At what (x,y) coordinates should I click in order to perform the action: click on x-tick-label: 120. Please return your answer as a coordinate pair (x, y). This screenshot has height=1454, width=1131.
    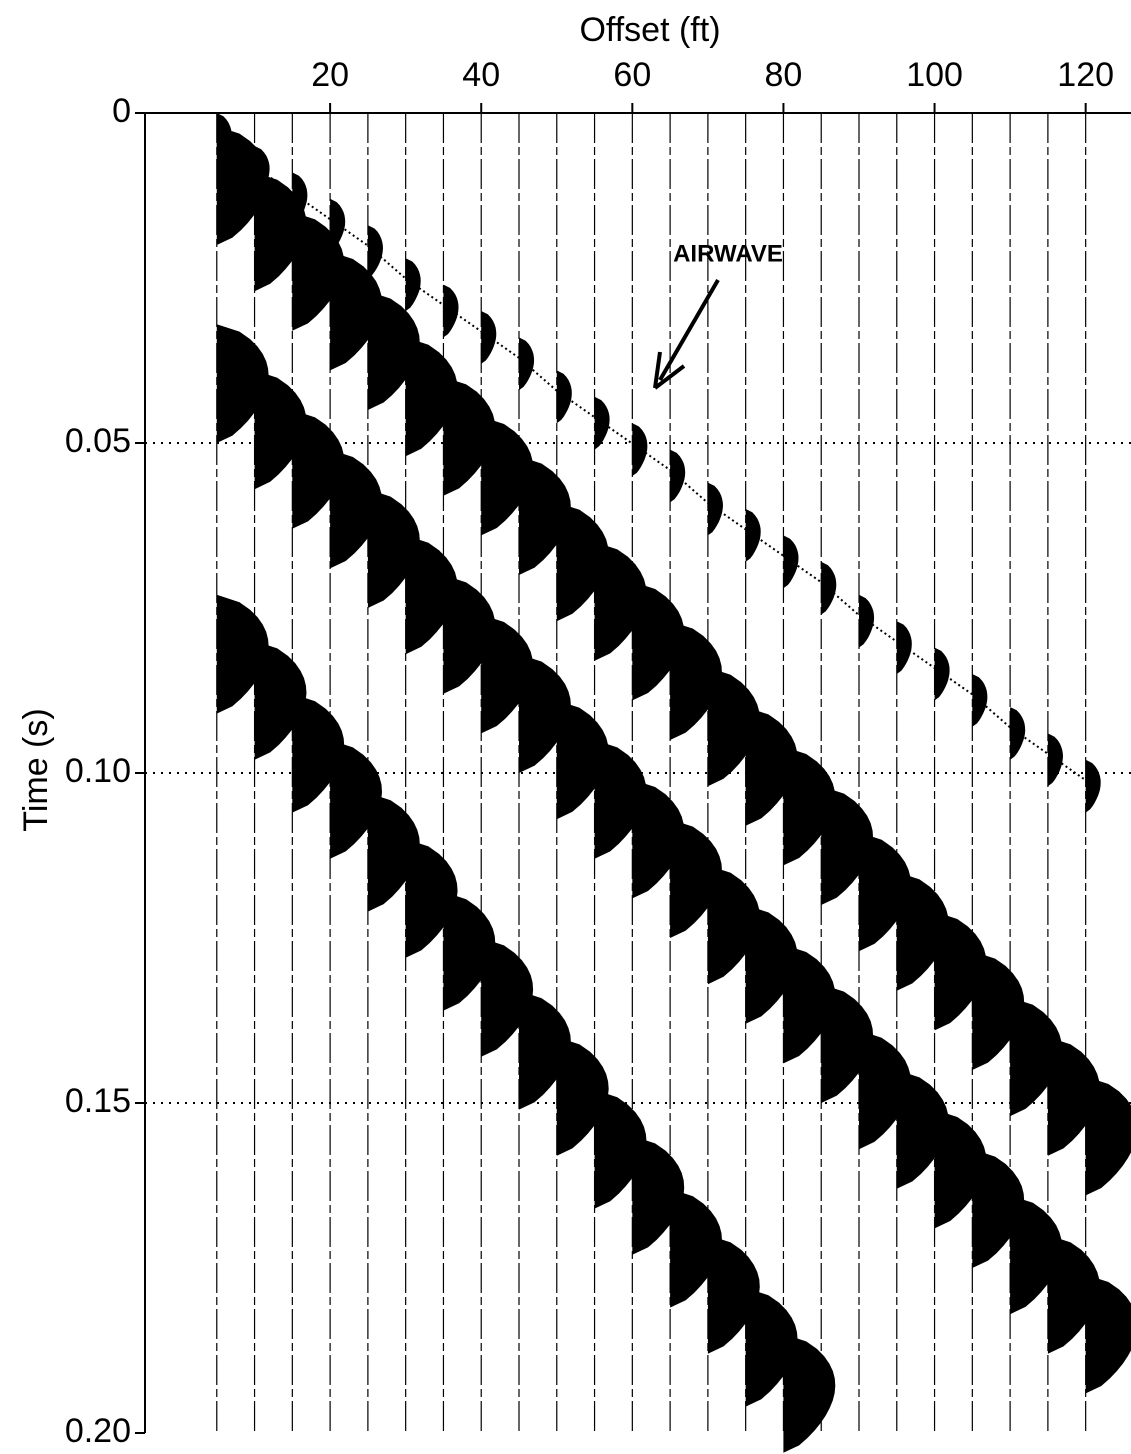
    Looking at the image, I should click on (1085, 75).